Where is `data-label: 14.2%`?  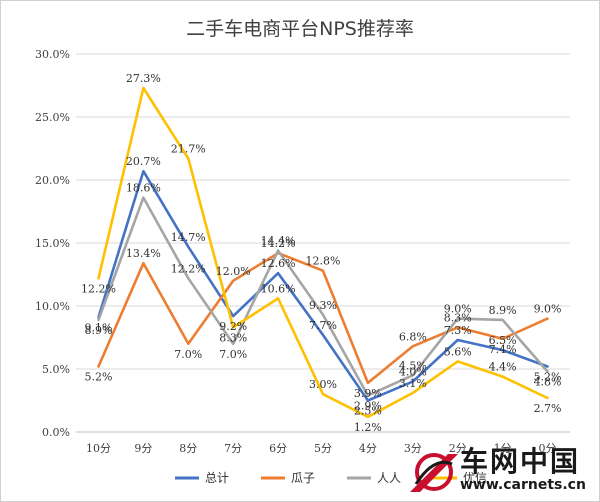 data-label: 14.2% is located at coordinates (278, 243).